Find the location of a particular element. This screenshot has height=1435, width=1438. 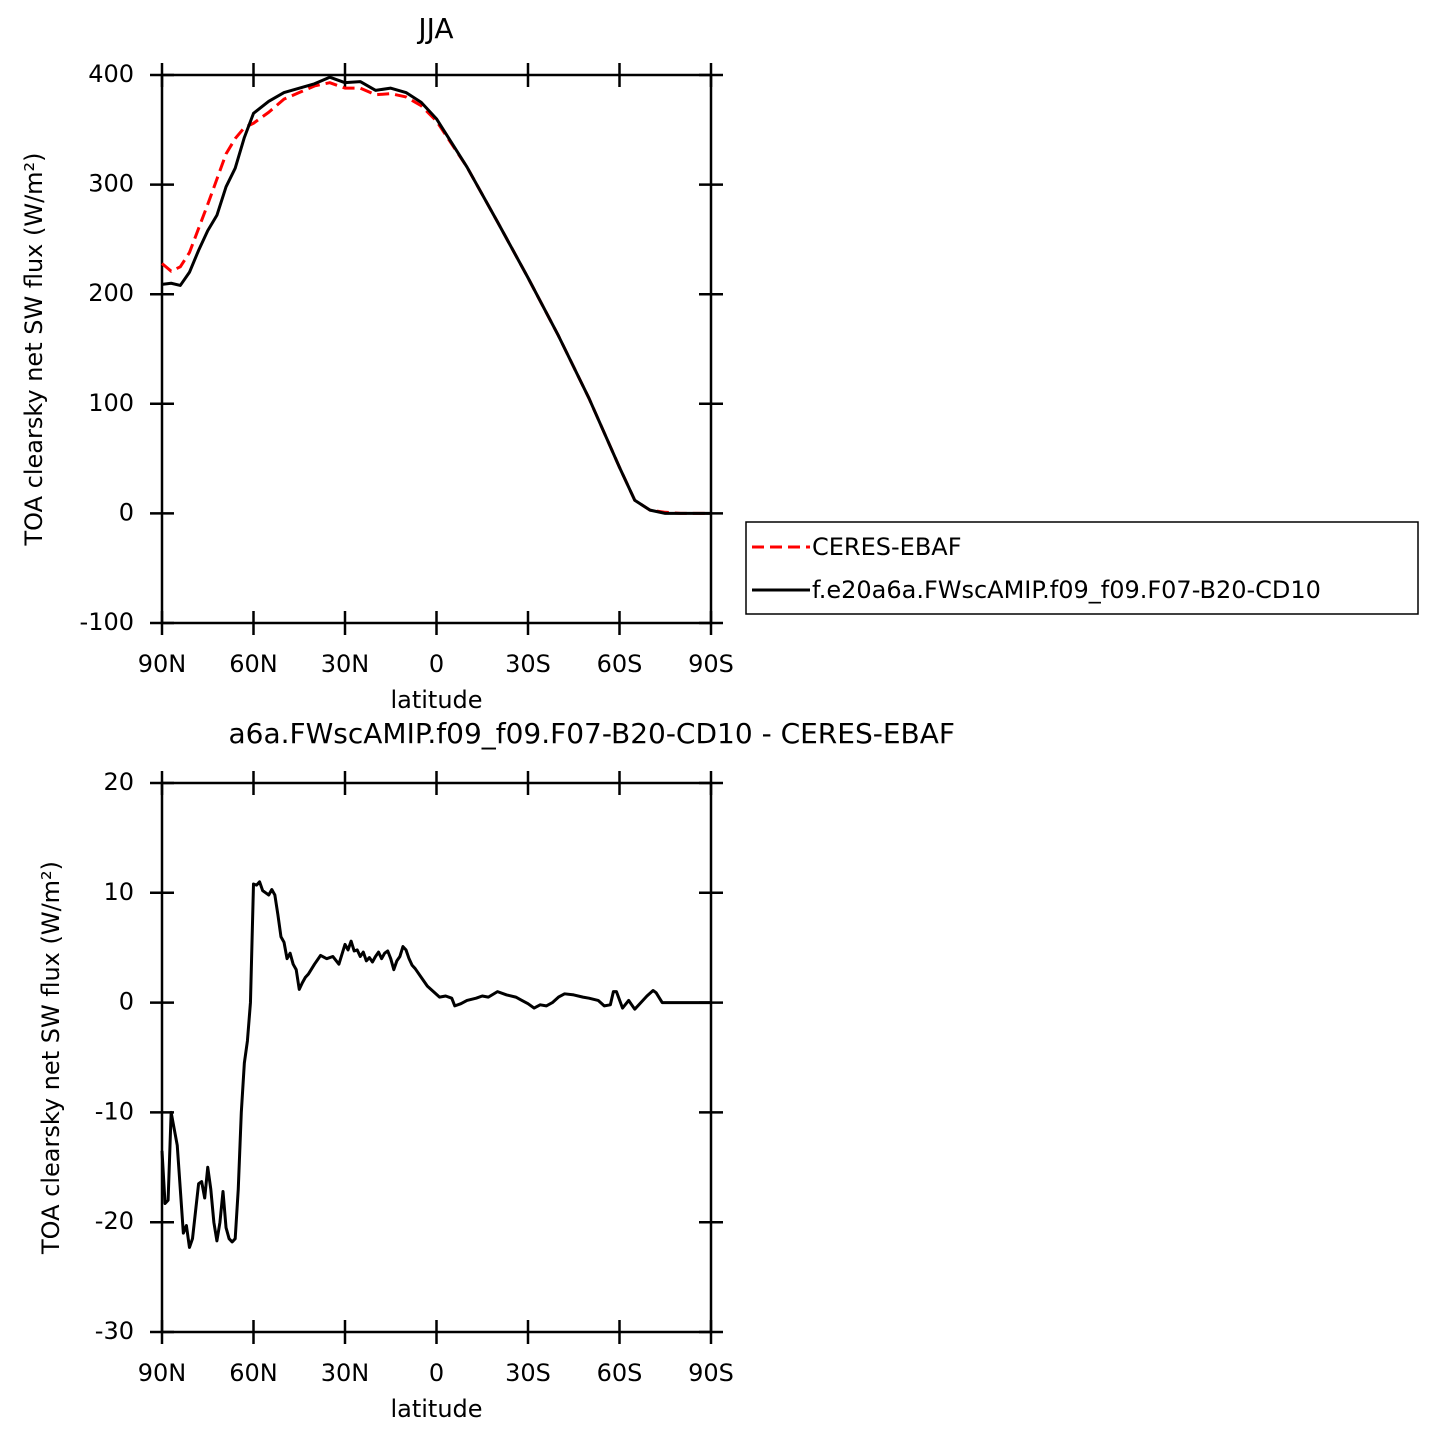

y-tick-label: -100 is located at coordinates (107, 622).